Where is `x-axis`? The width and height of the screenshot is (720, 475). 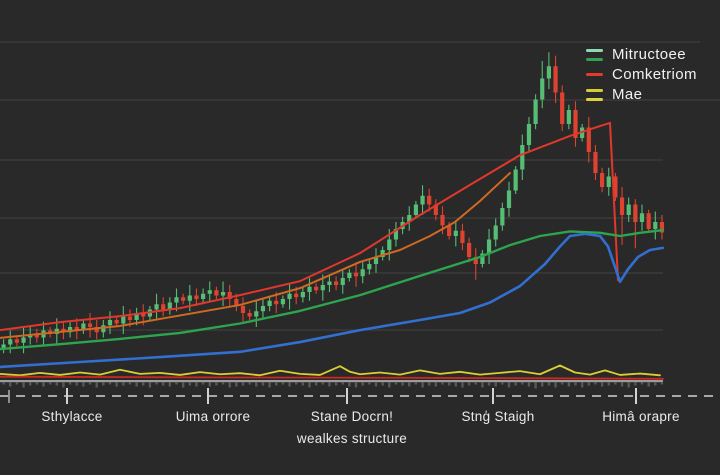 x-axis is located at coordinates (360, 396).